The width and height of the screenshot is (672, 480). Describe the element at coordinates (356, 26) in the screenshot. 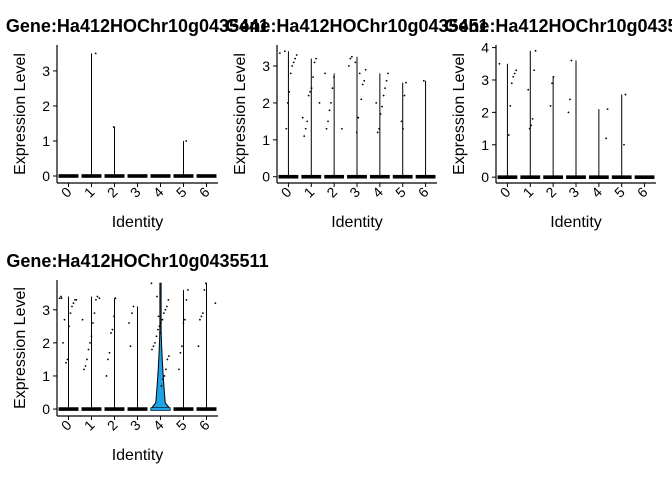

I see `panel-title: Gene:Ha412HOChr10g0435451` at that location.